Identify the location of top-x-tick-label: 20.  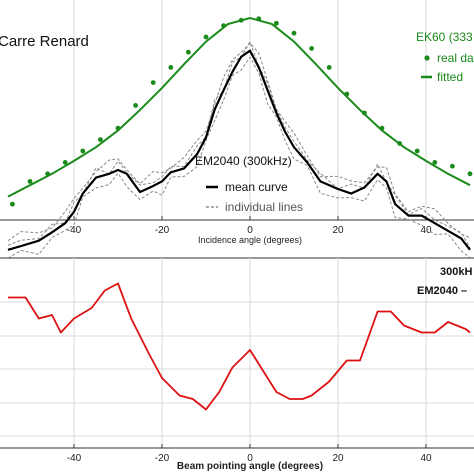
(338, 230).